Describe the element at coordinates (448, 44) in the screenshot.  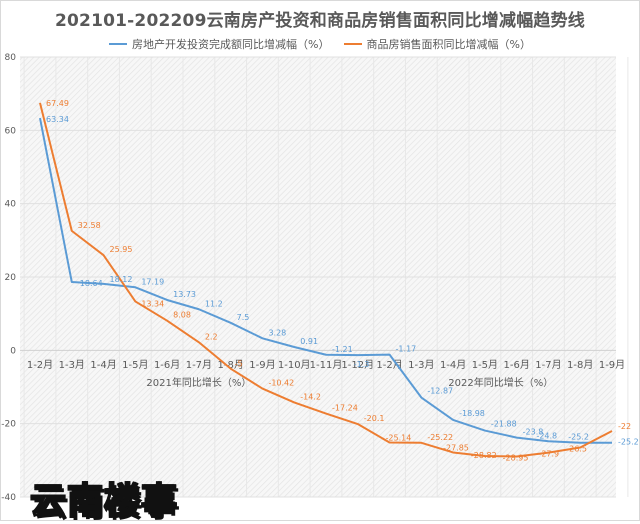
I see `legend-label-sales-area: 商品房销售面积同比增减幅（%）` at that location.